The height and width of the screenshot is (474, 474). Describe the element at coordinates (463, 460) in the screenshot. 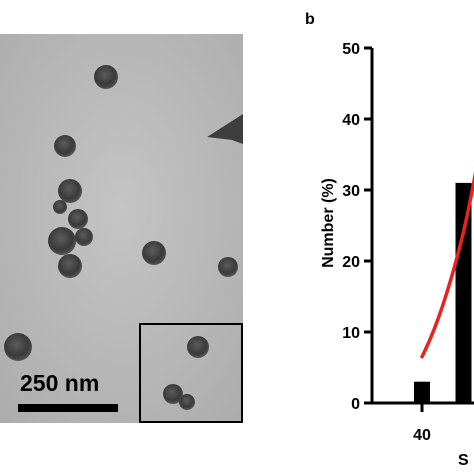

I see `x-axis-label: S` at that location.